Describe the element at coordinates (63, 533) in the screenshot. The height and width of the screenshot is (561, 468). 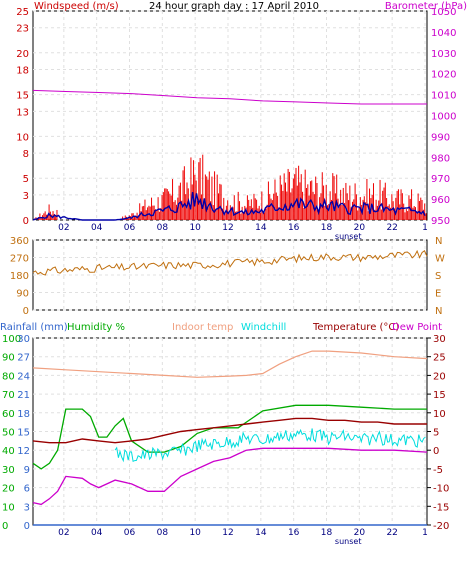
I see `x-tick-label-bottom: 02` at that location.